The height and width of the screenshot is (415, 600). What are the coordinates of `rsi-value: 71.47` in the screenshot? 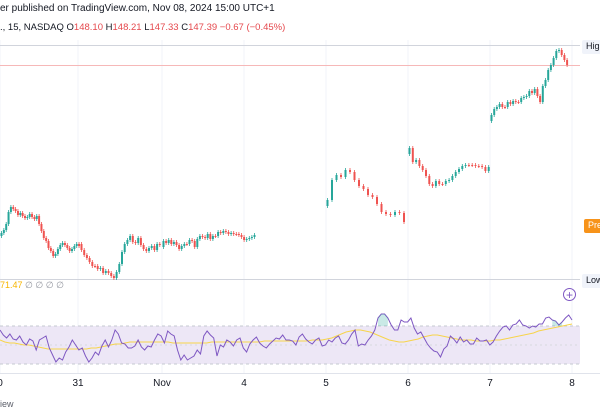 It's located at (11, 285).